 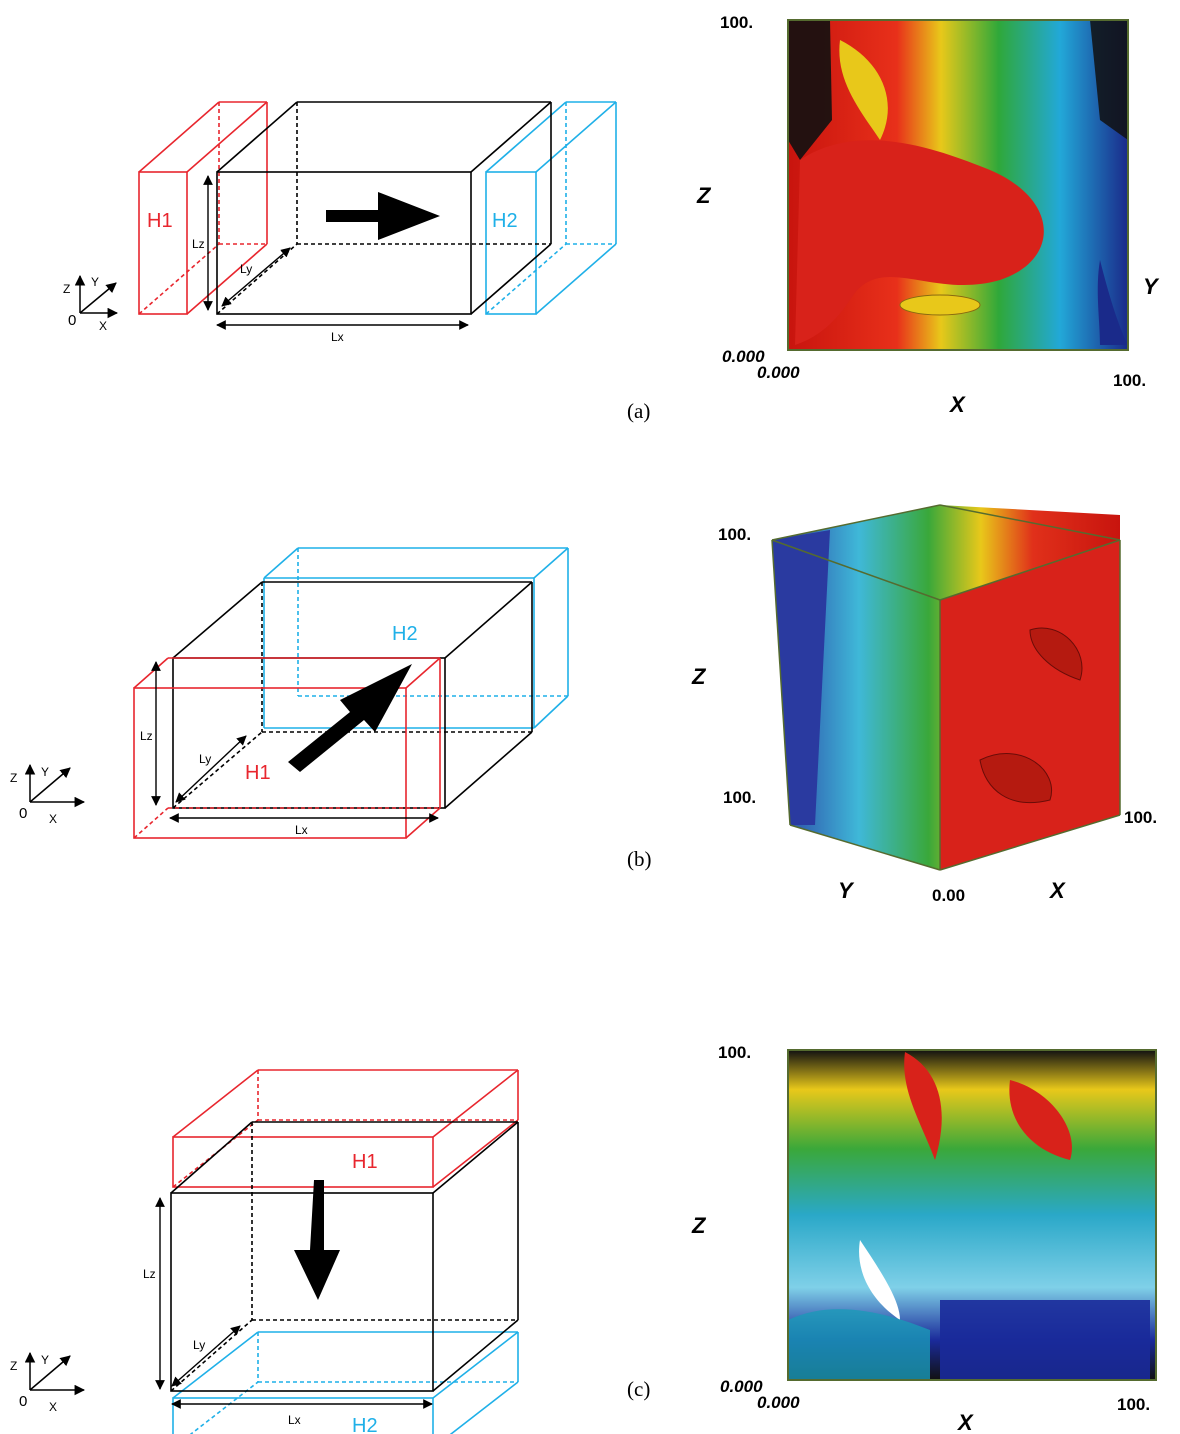 What do you see at coordinates (892, 704) in the screenshot?
I see `panel-b-render: Z X Y 100. 100. 0.00 100. (b)` at bounding box center [892, 704].